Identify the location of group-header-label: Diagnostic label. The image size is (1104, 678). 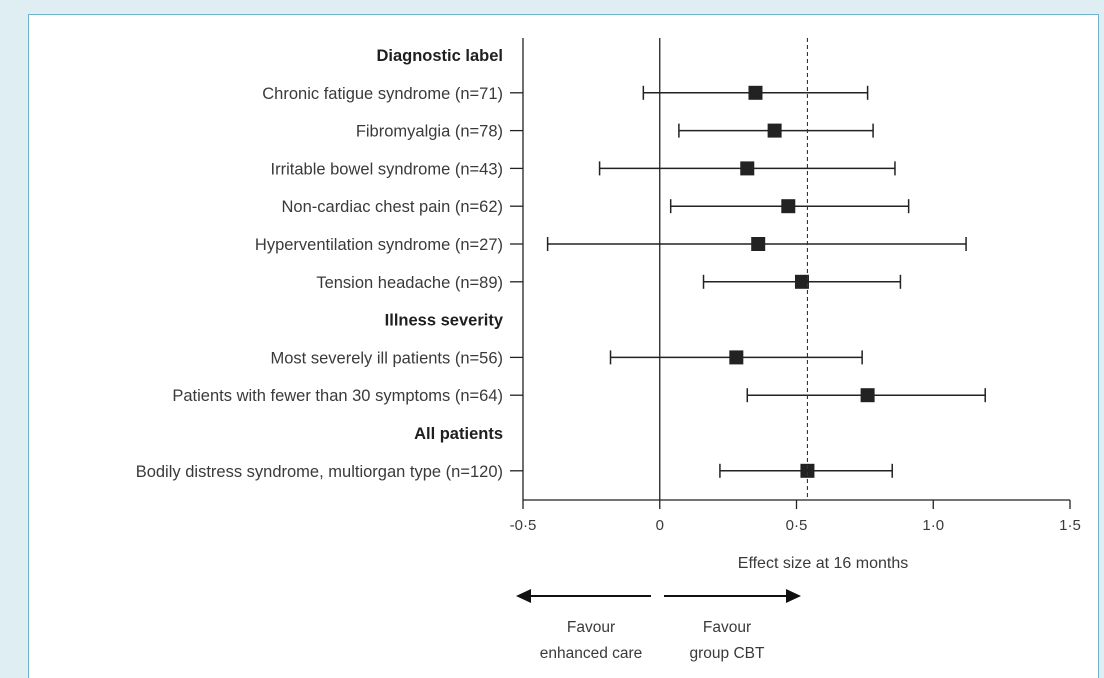
(439, 56).